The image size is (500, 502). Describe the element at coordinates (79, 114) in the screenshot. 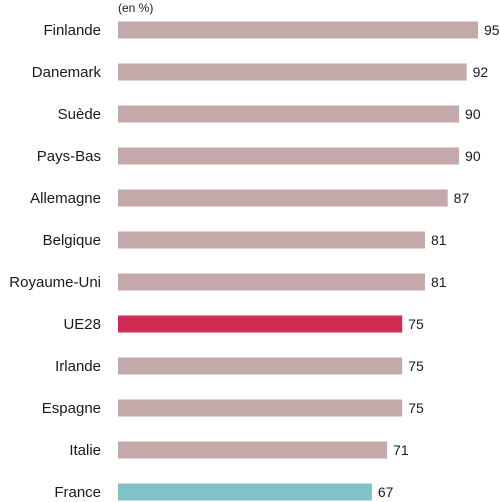

I see `category-label-suede: Suède` at that location.